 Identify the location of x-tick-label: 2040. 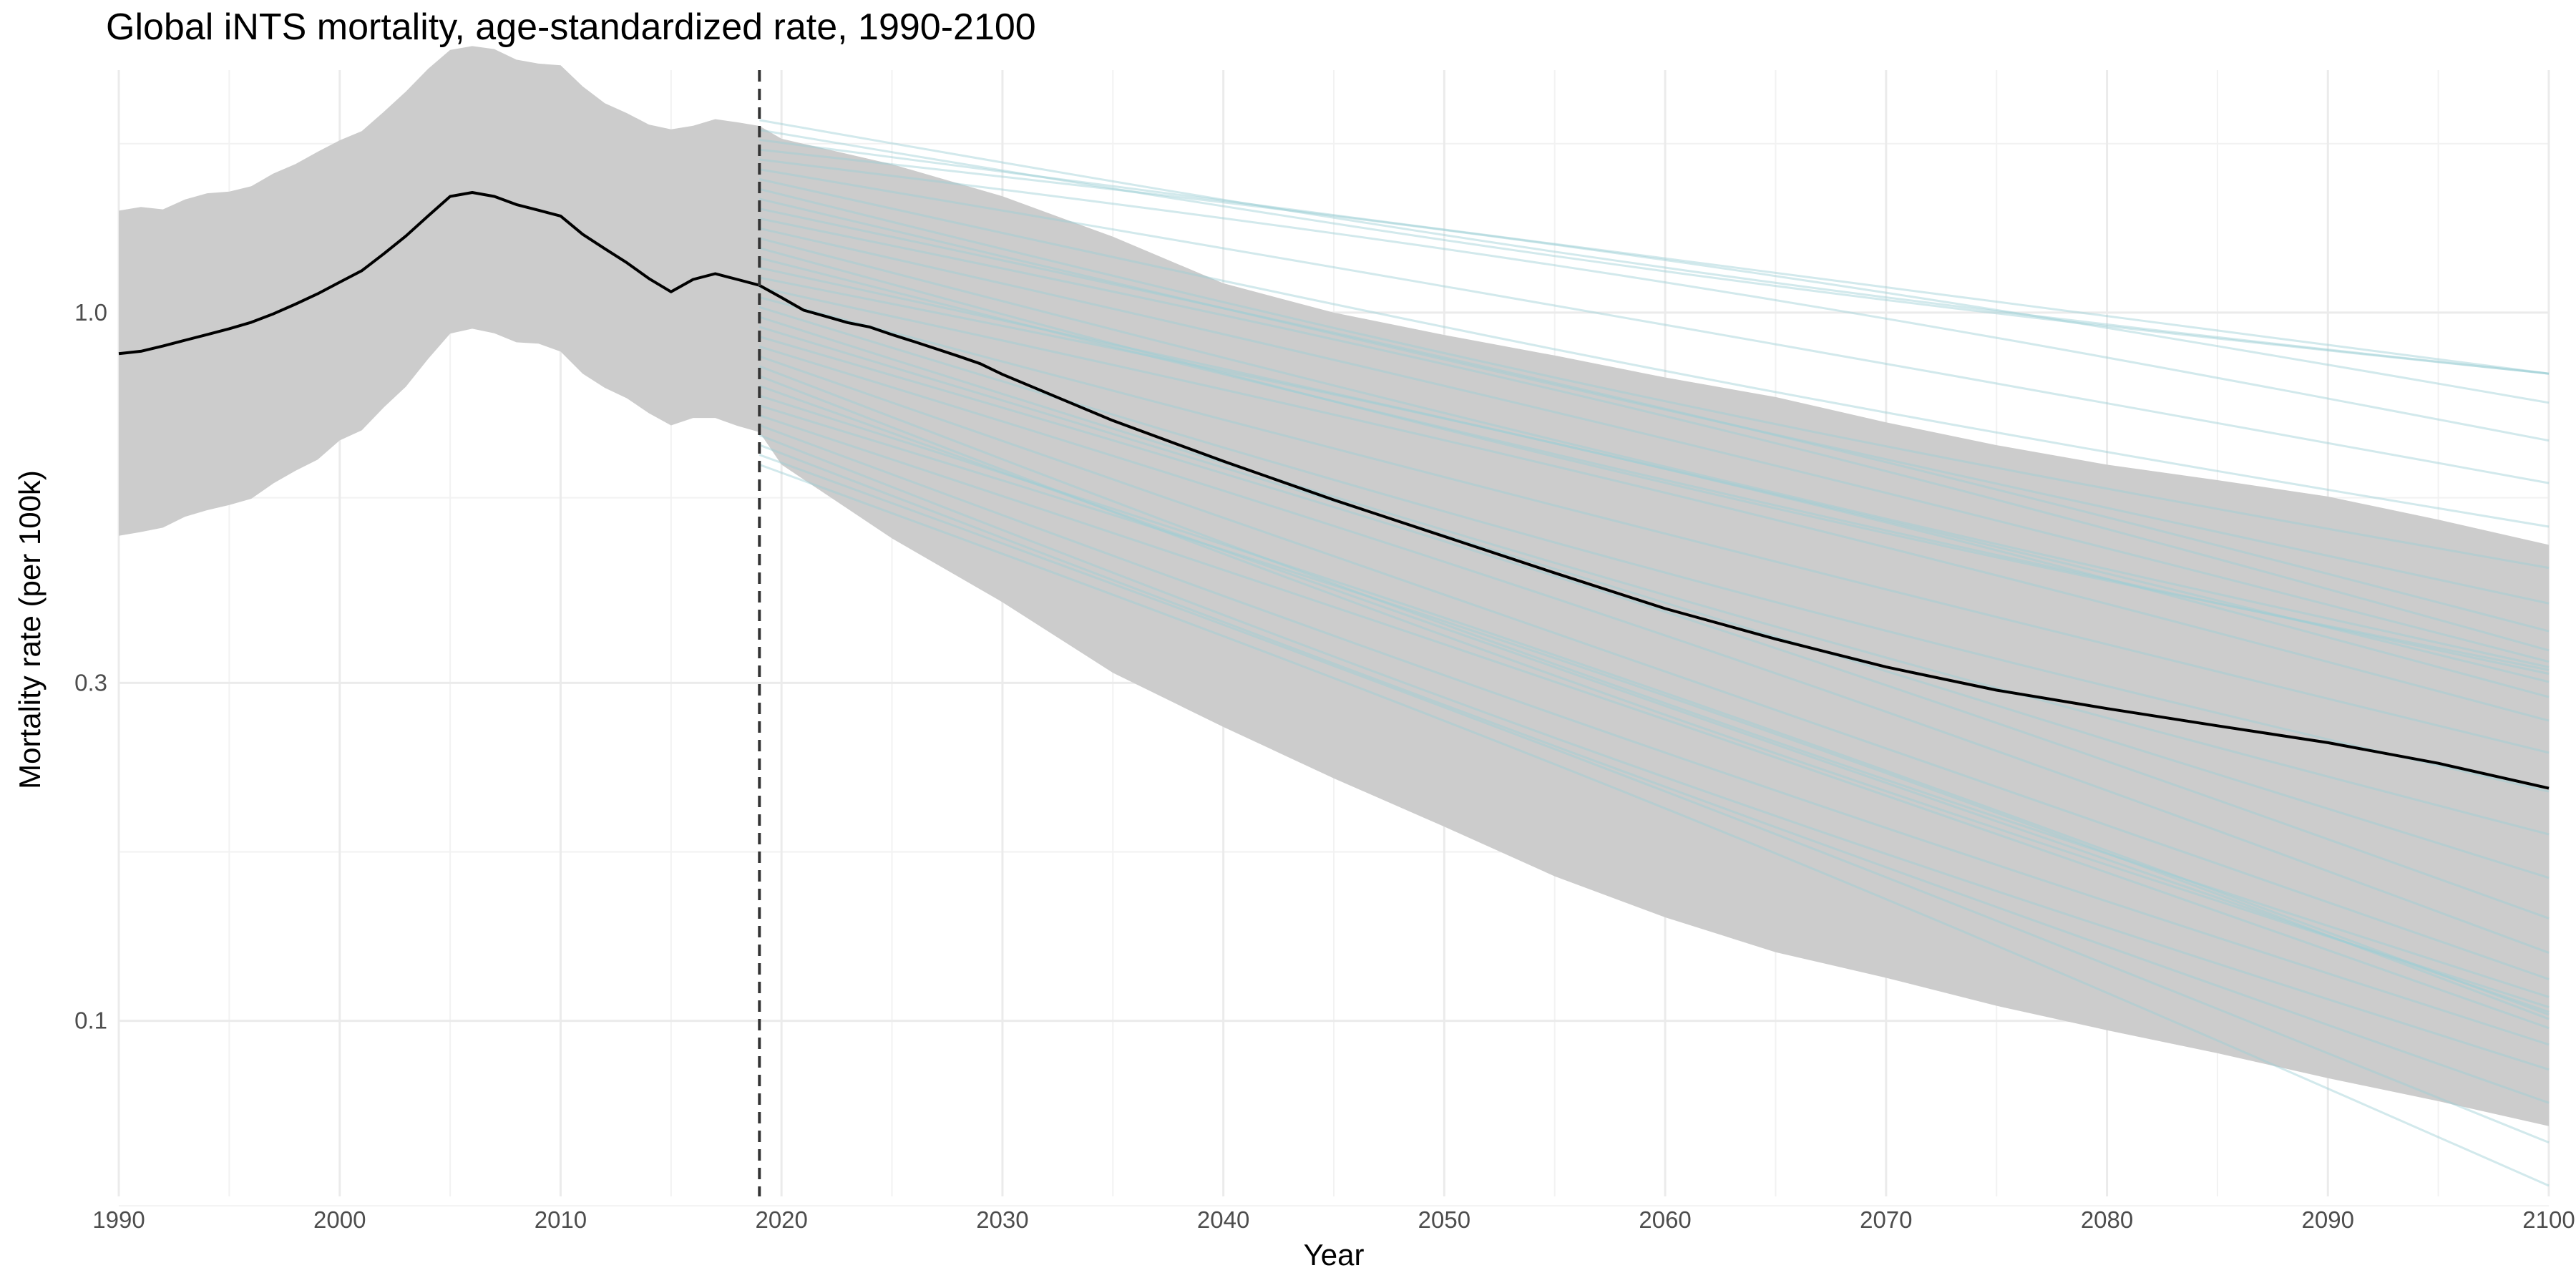
(1223, 1219).